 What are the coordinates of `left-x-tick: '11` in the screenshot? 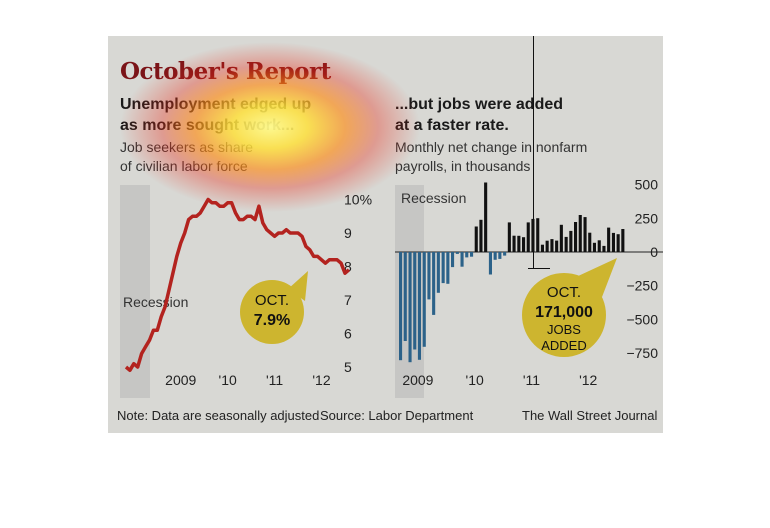 It's located at (274, 380).